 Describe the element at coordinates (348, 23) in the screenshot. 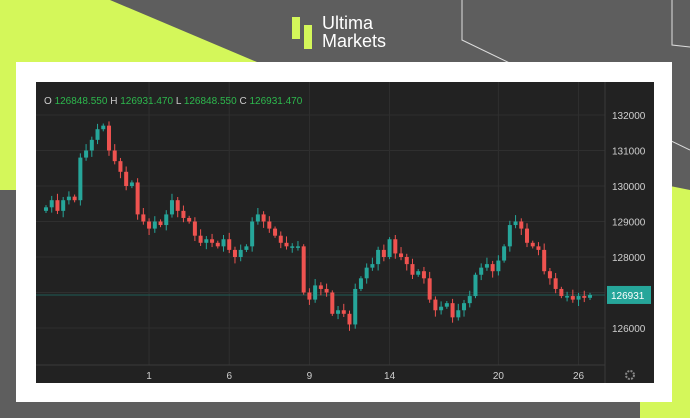

I see `logo-line1: Ultima` at that location.